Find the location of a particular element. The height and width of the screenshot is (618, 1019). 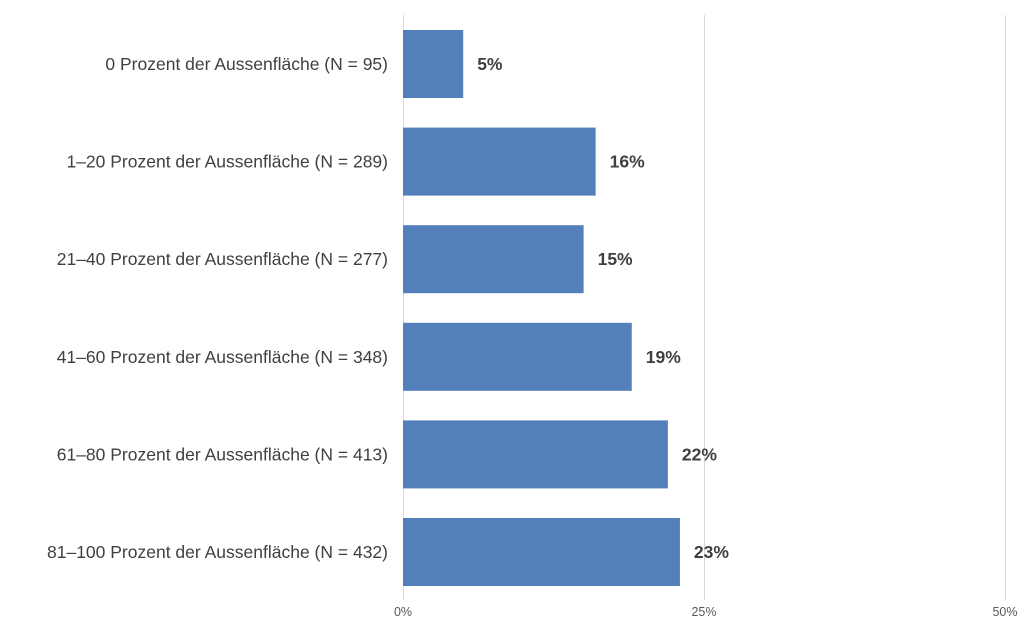

category-label: 41–60 Prozent der Aussenfläche (N = 348) is located at coordinates (222, 357).